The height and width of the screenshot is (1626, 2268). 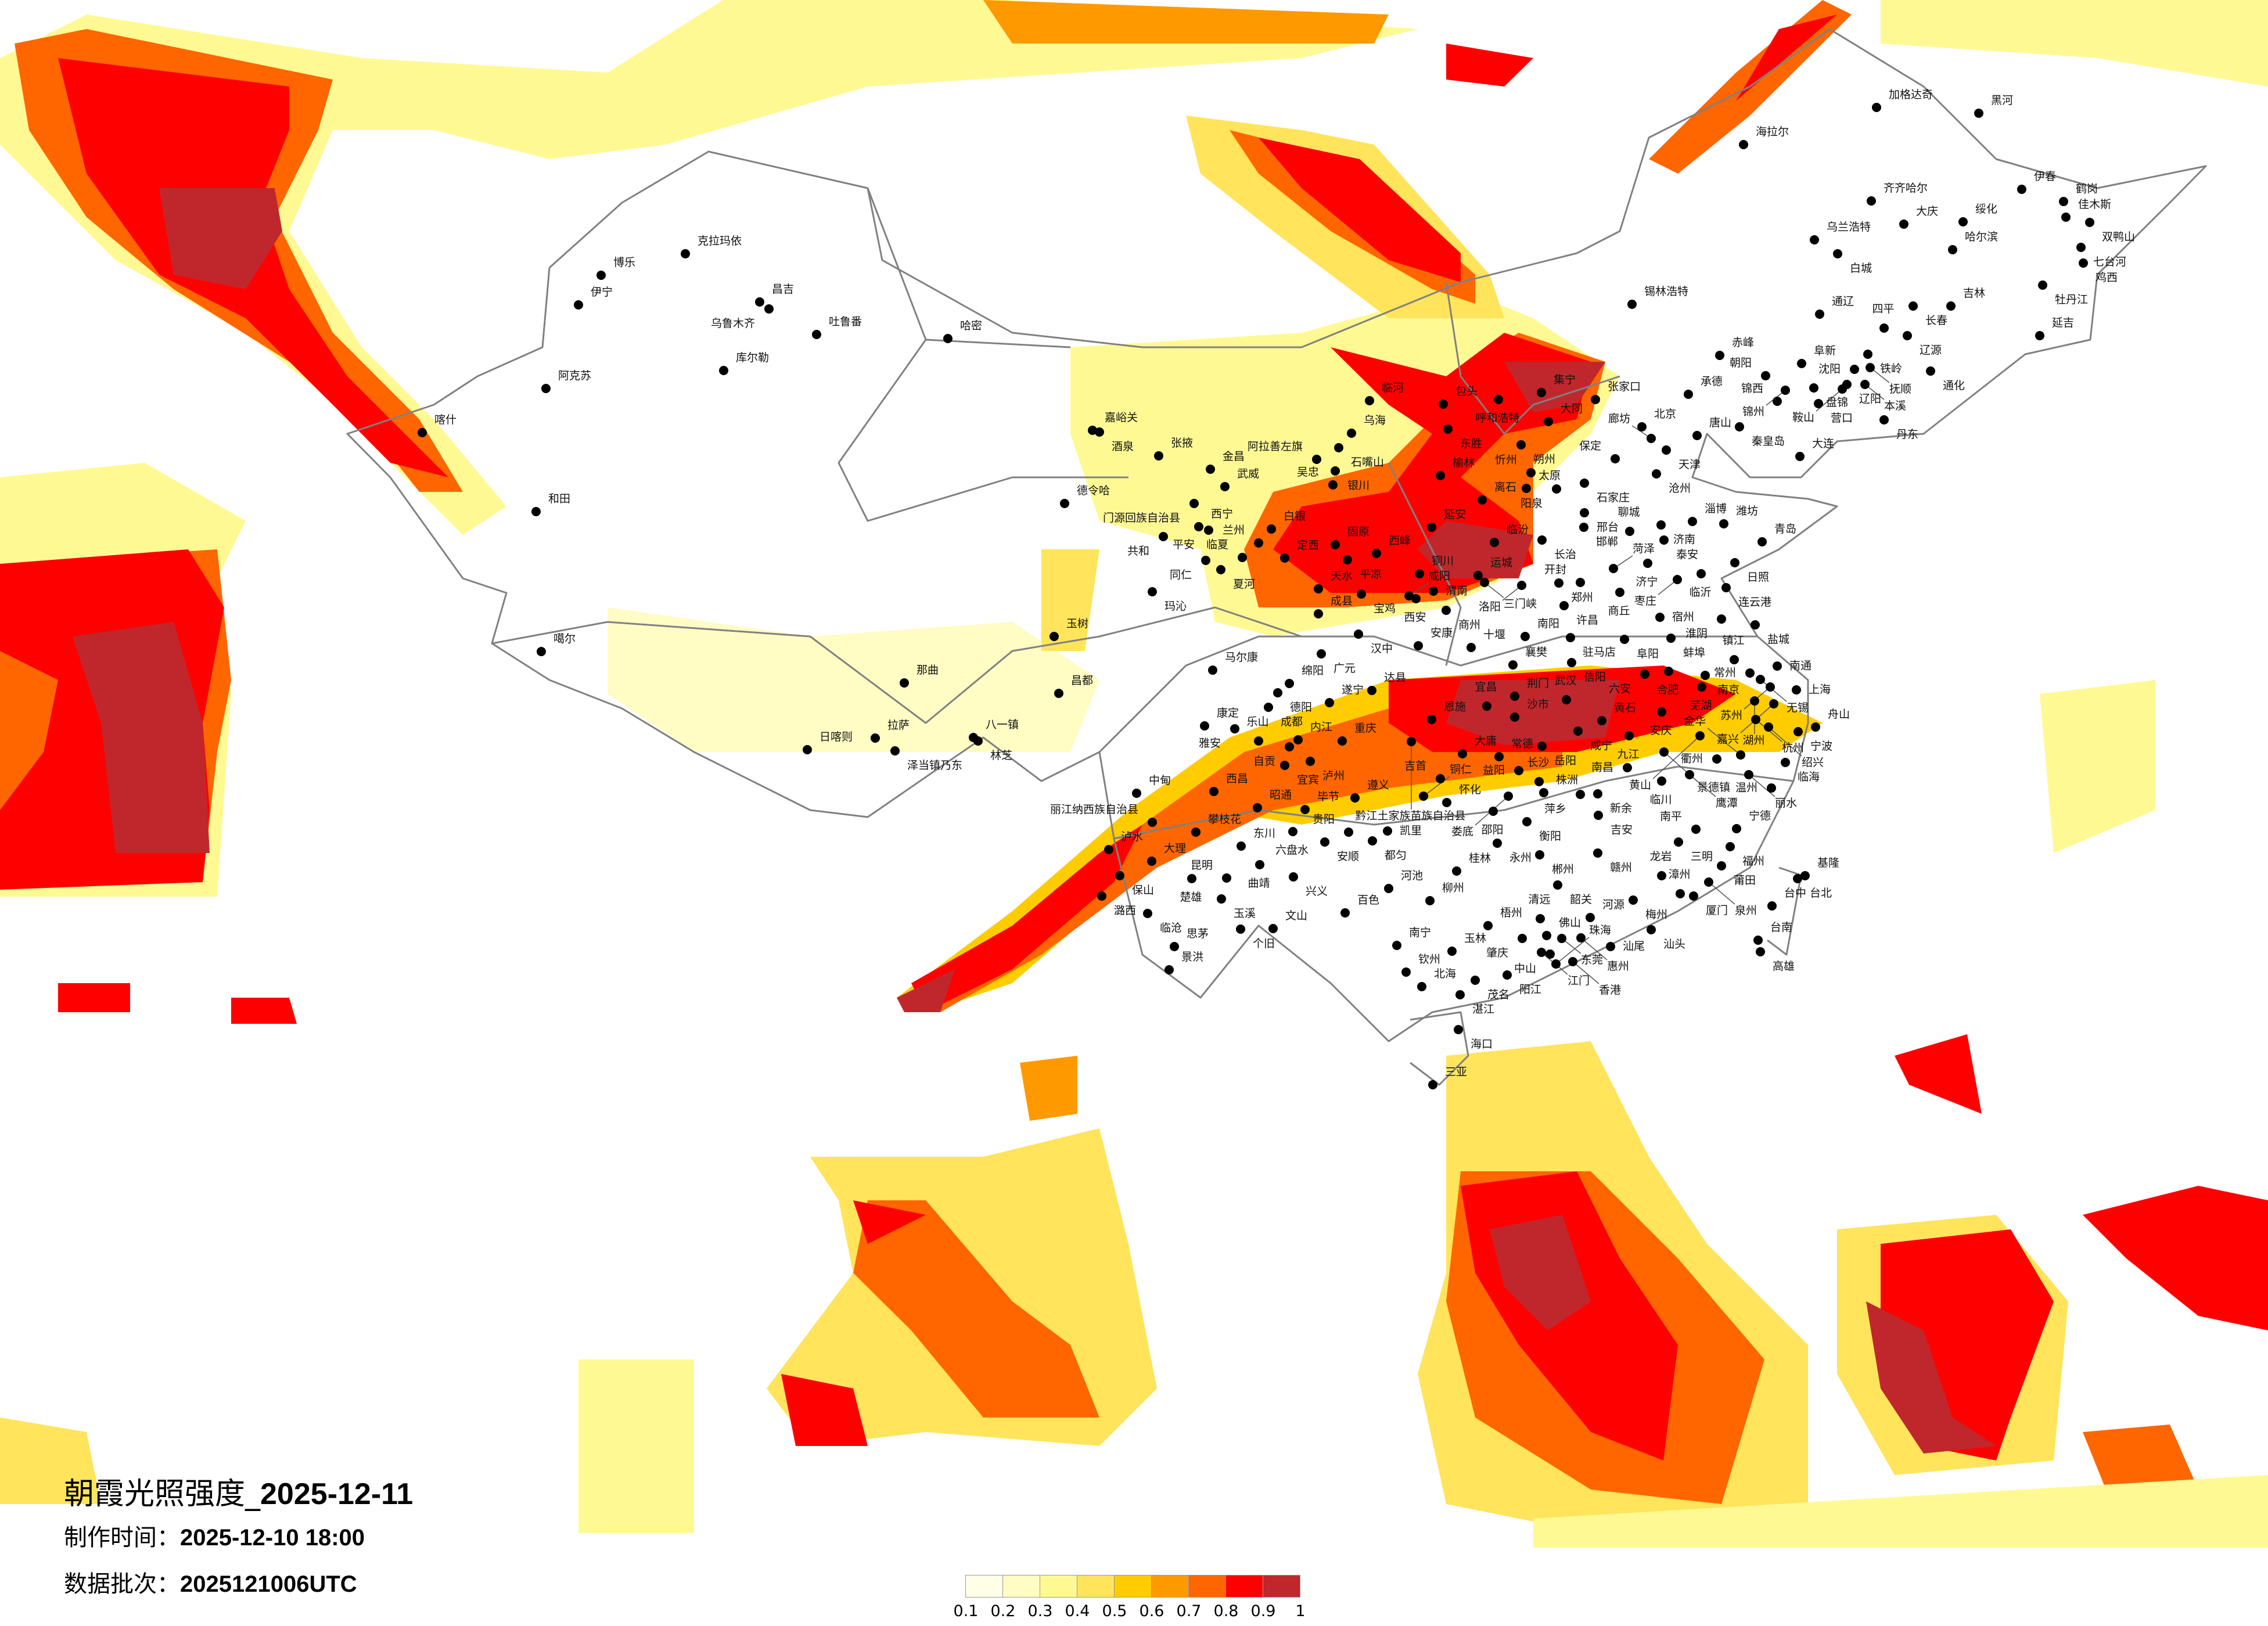 I want to click on city-marker: 西昌, so click(x=1228, y=784).